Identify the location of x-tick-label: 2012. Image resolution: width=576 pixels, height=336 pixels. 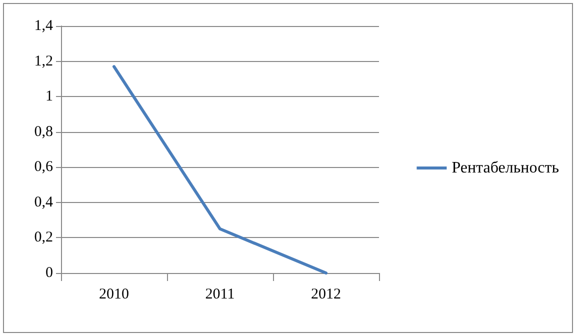
(326, 294).